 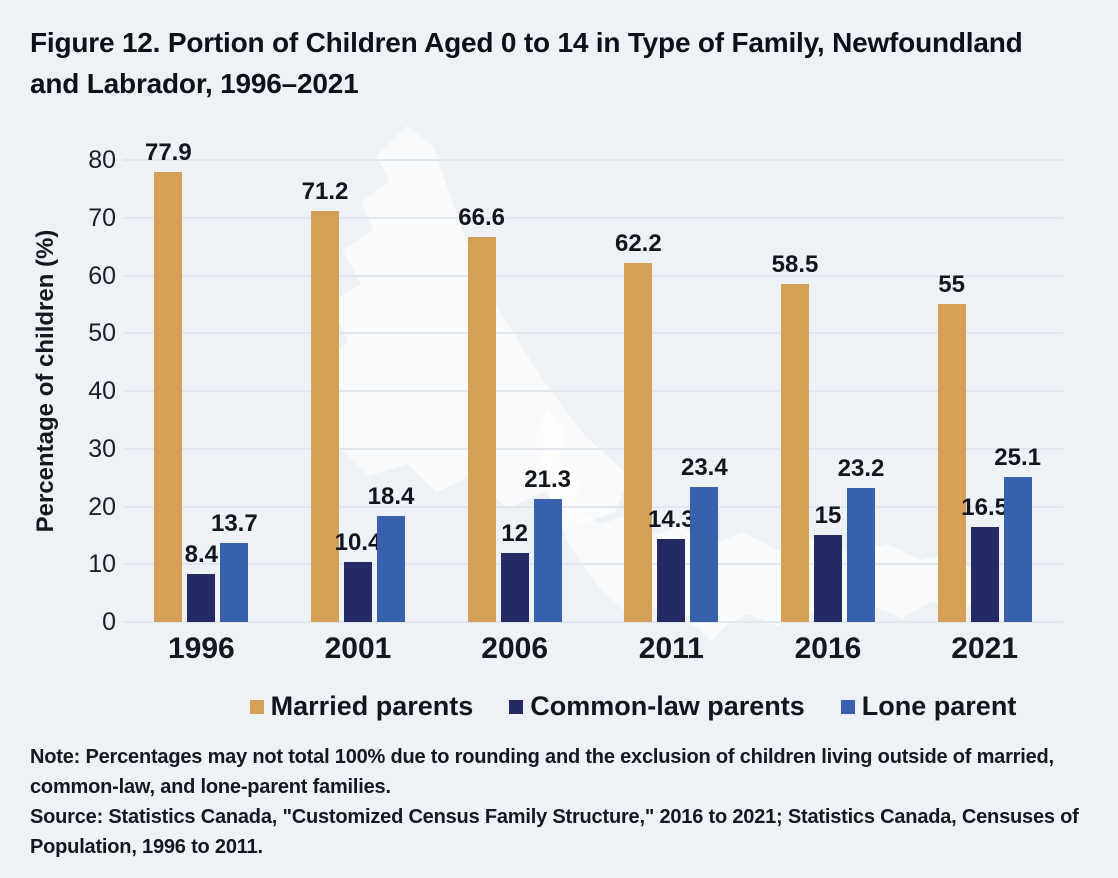 I want to click on bar-wrap-married-parents-2016: 58.5, so click(x=795, y=436).